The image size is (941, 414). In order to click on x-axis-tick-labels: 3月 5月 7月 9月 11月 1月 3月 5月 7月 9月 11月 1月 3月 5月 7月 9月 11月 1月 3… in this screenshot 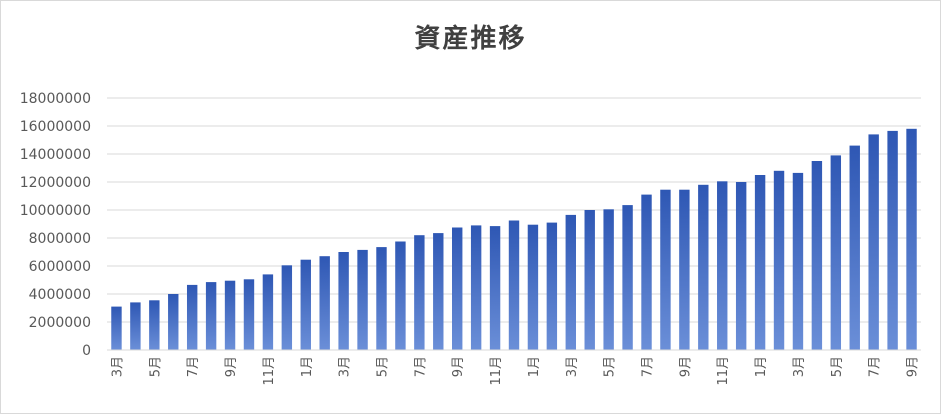, I will do `click(515, 371)`.